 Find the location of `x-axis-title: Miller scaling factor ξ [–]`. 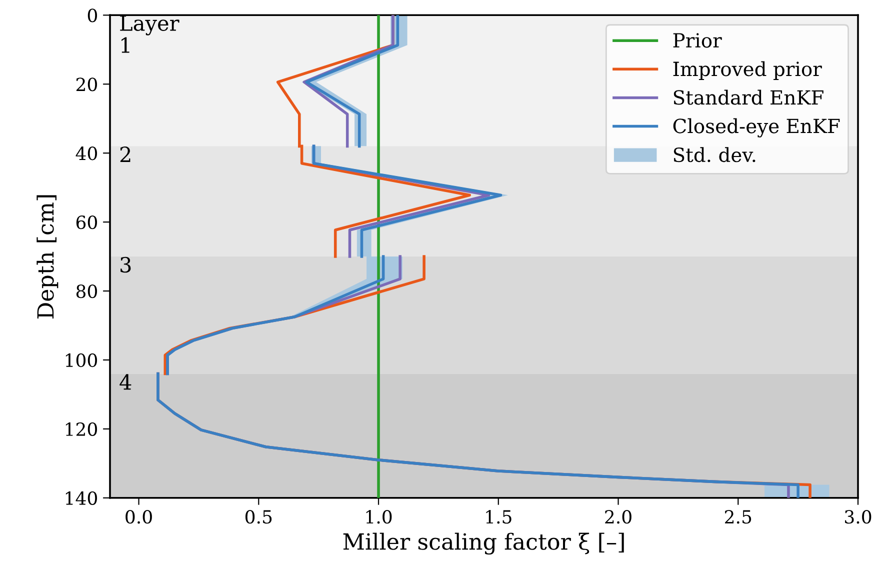

x-axis-title: Miller scaling factor ξ [–] is located at coordinates (483, 543).